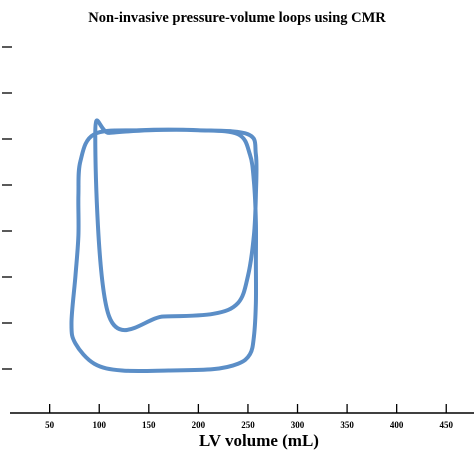  I want to click on x-tick-label: 200, so click(199, 425).